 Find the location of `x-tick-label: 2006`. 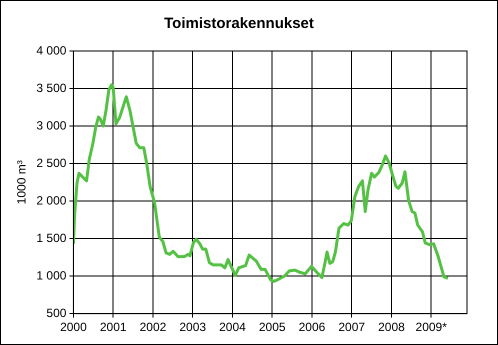

x-tick-label: 2006 is located at coordinates (312, 327).